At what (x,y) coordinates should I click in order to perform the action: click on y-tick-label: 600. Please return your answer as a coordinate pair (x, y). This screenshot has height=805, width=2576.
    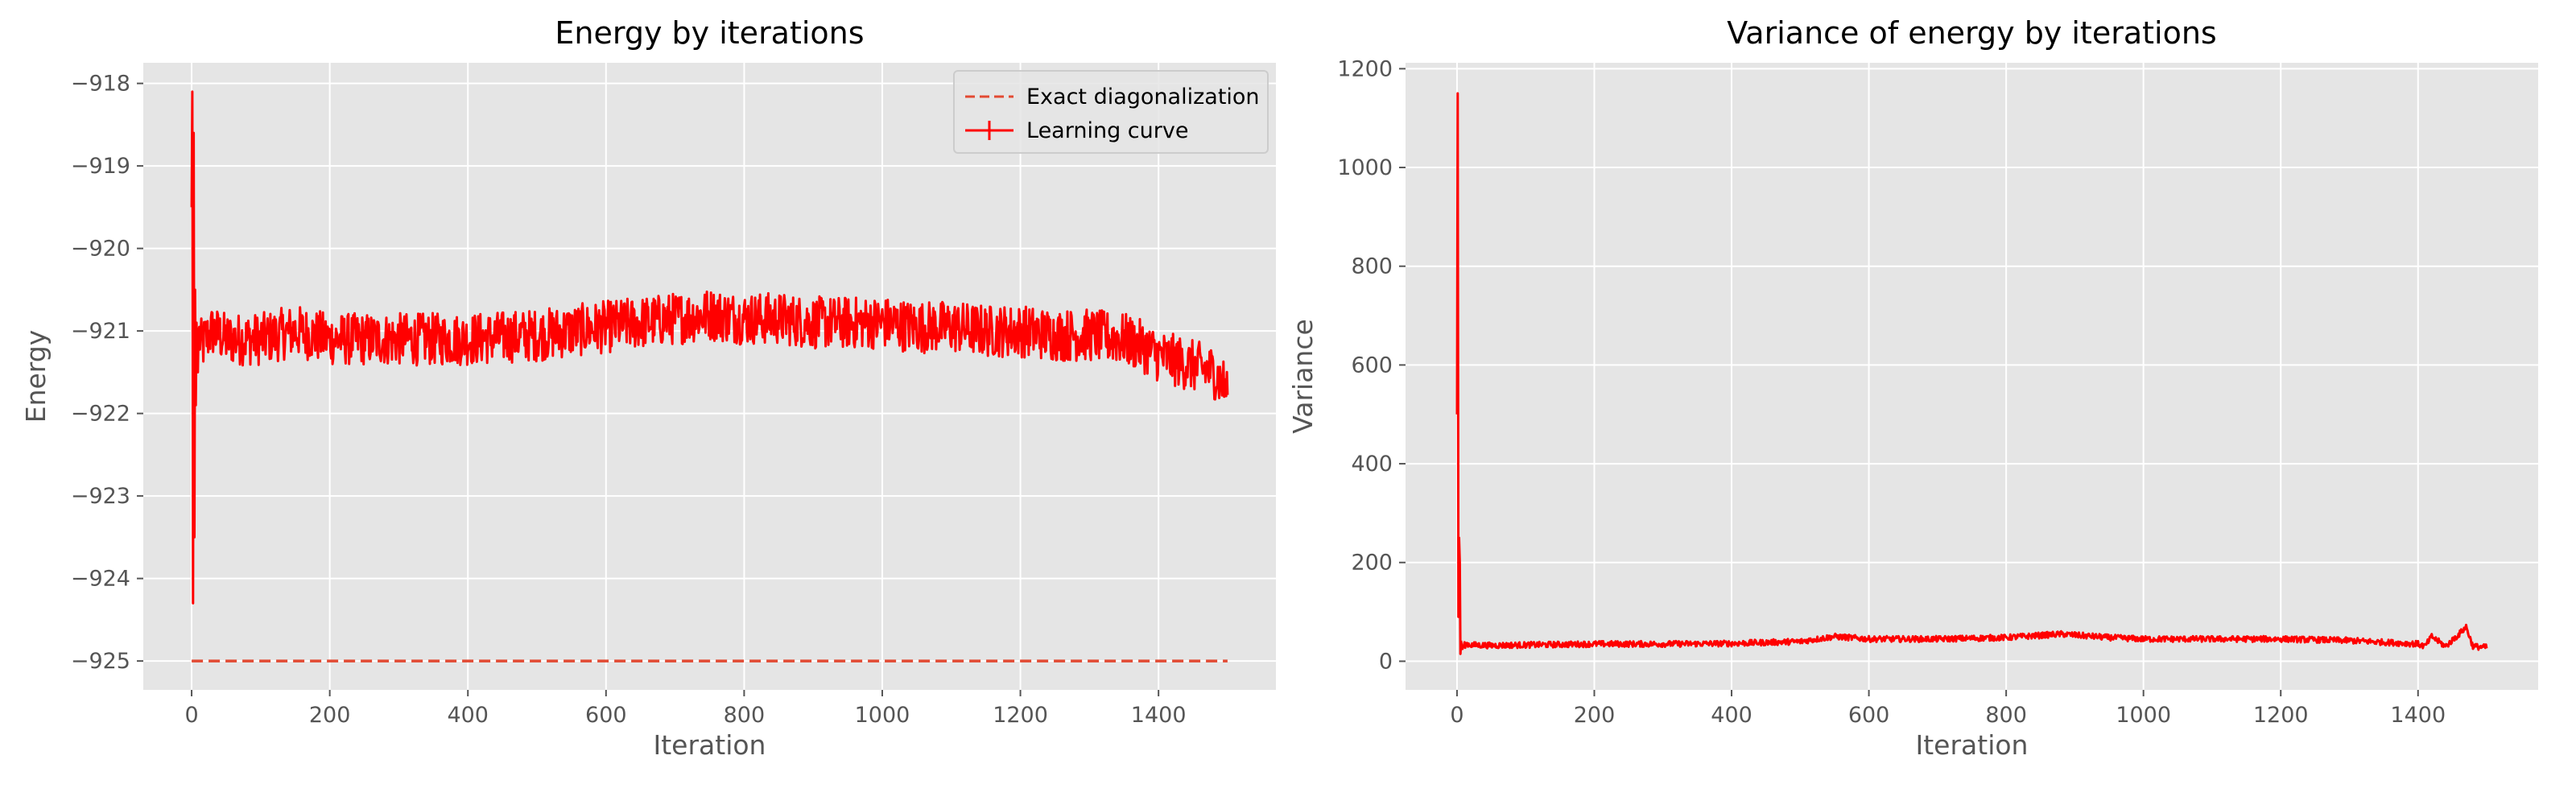
    Looking at the image, I should click on (1372, 365).